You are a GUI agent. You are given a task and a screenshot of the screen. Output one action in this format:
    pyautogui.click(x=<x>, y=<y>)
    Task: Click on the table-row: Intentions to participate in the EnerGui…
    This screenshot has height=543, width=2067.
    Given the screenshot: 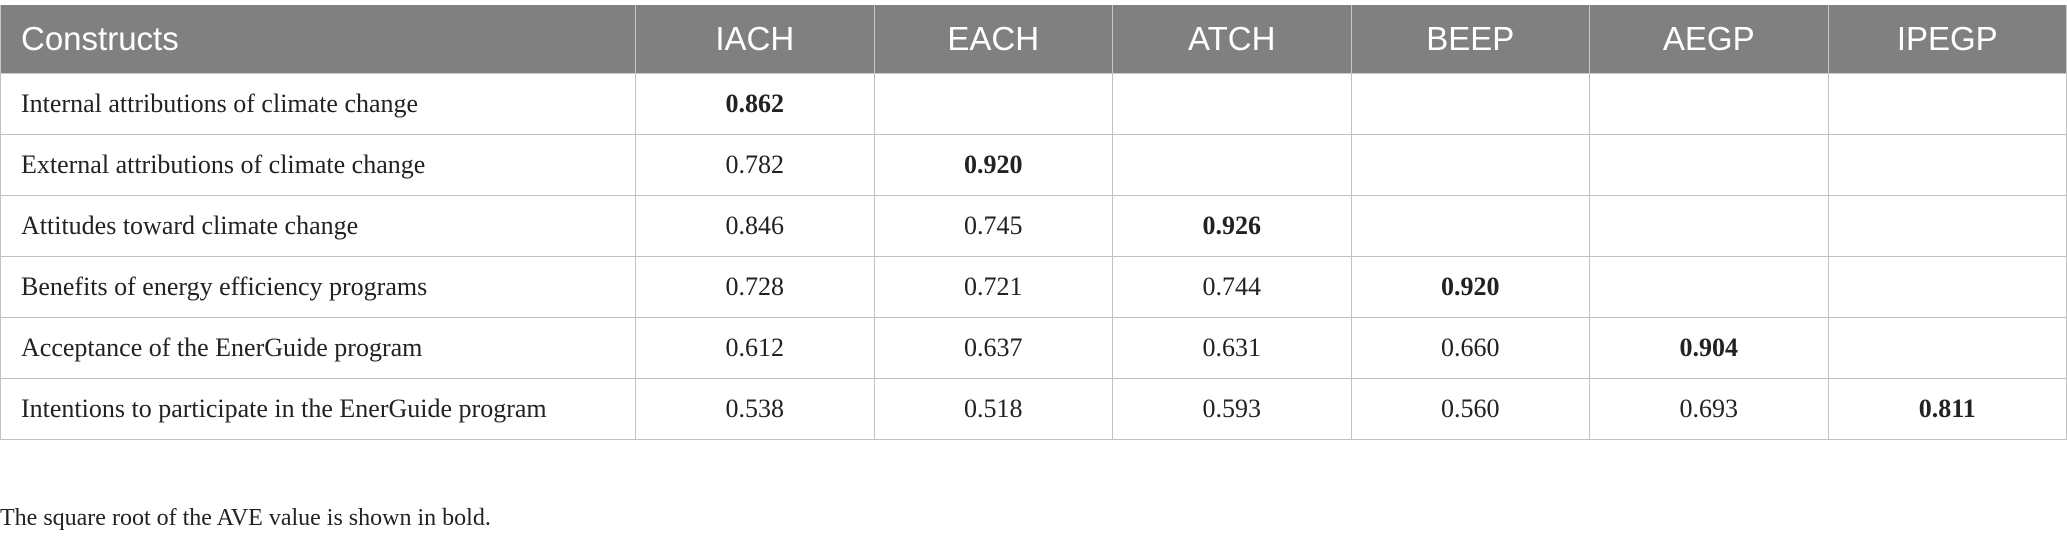 What is the action you would take?
    pyautogui.click(x=1033, y=409)
    